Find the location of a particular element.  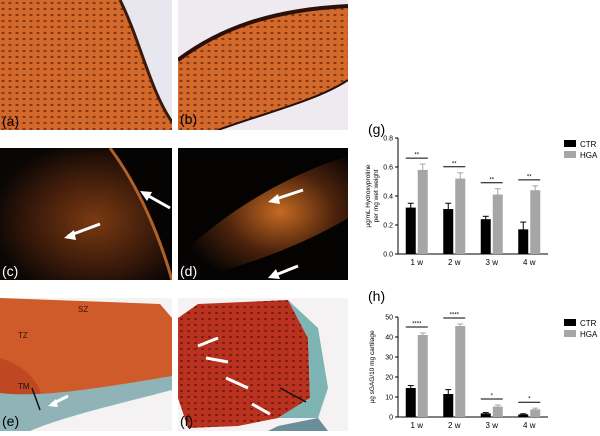

y-tick-label: 50 is located at coordinates (389, 318).